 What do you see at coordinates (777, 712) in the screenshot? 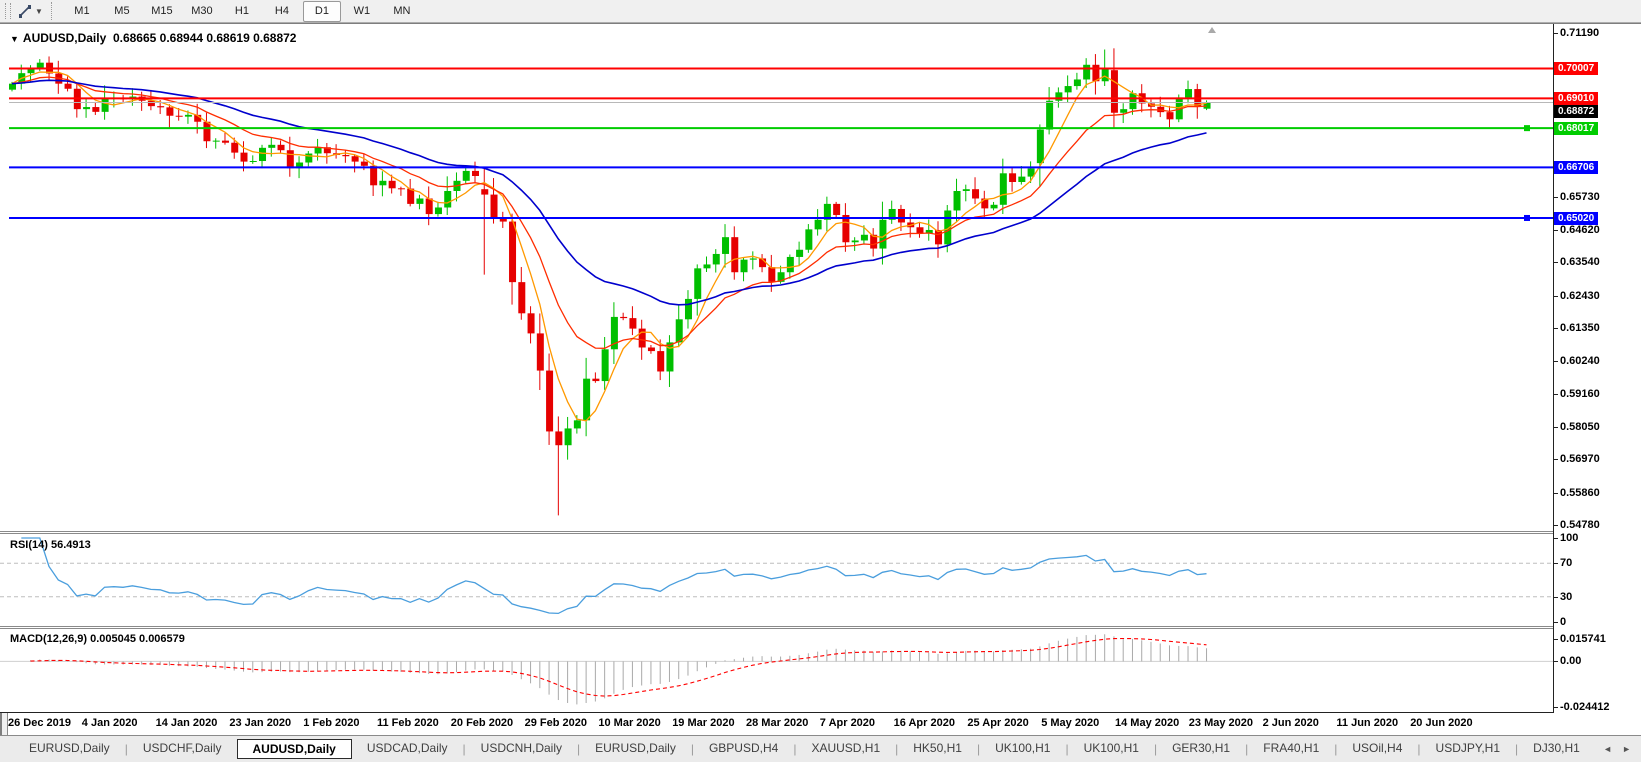
I see `time-axis-line` at bounding box center [777, 712].